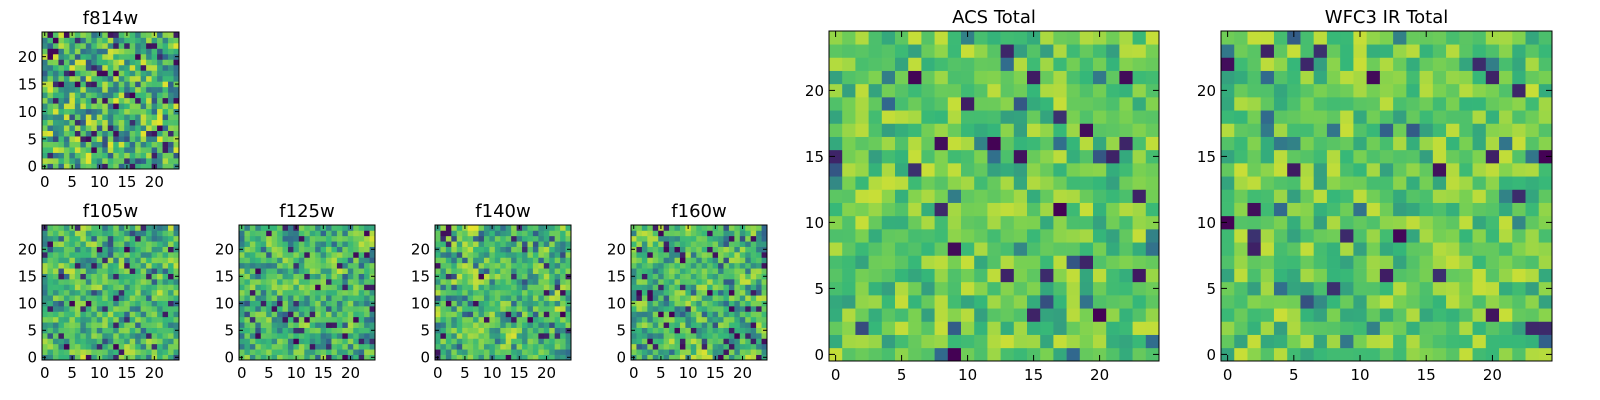  I want to click on y-tick-label: 20, so click(27, 250).